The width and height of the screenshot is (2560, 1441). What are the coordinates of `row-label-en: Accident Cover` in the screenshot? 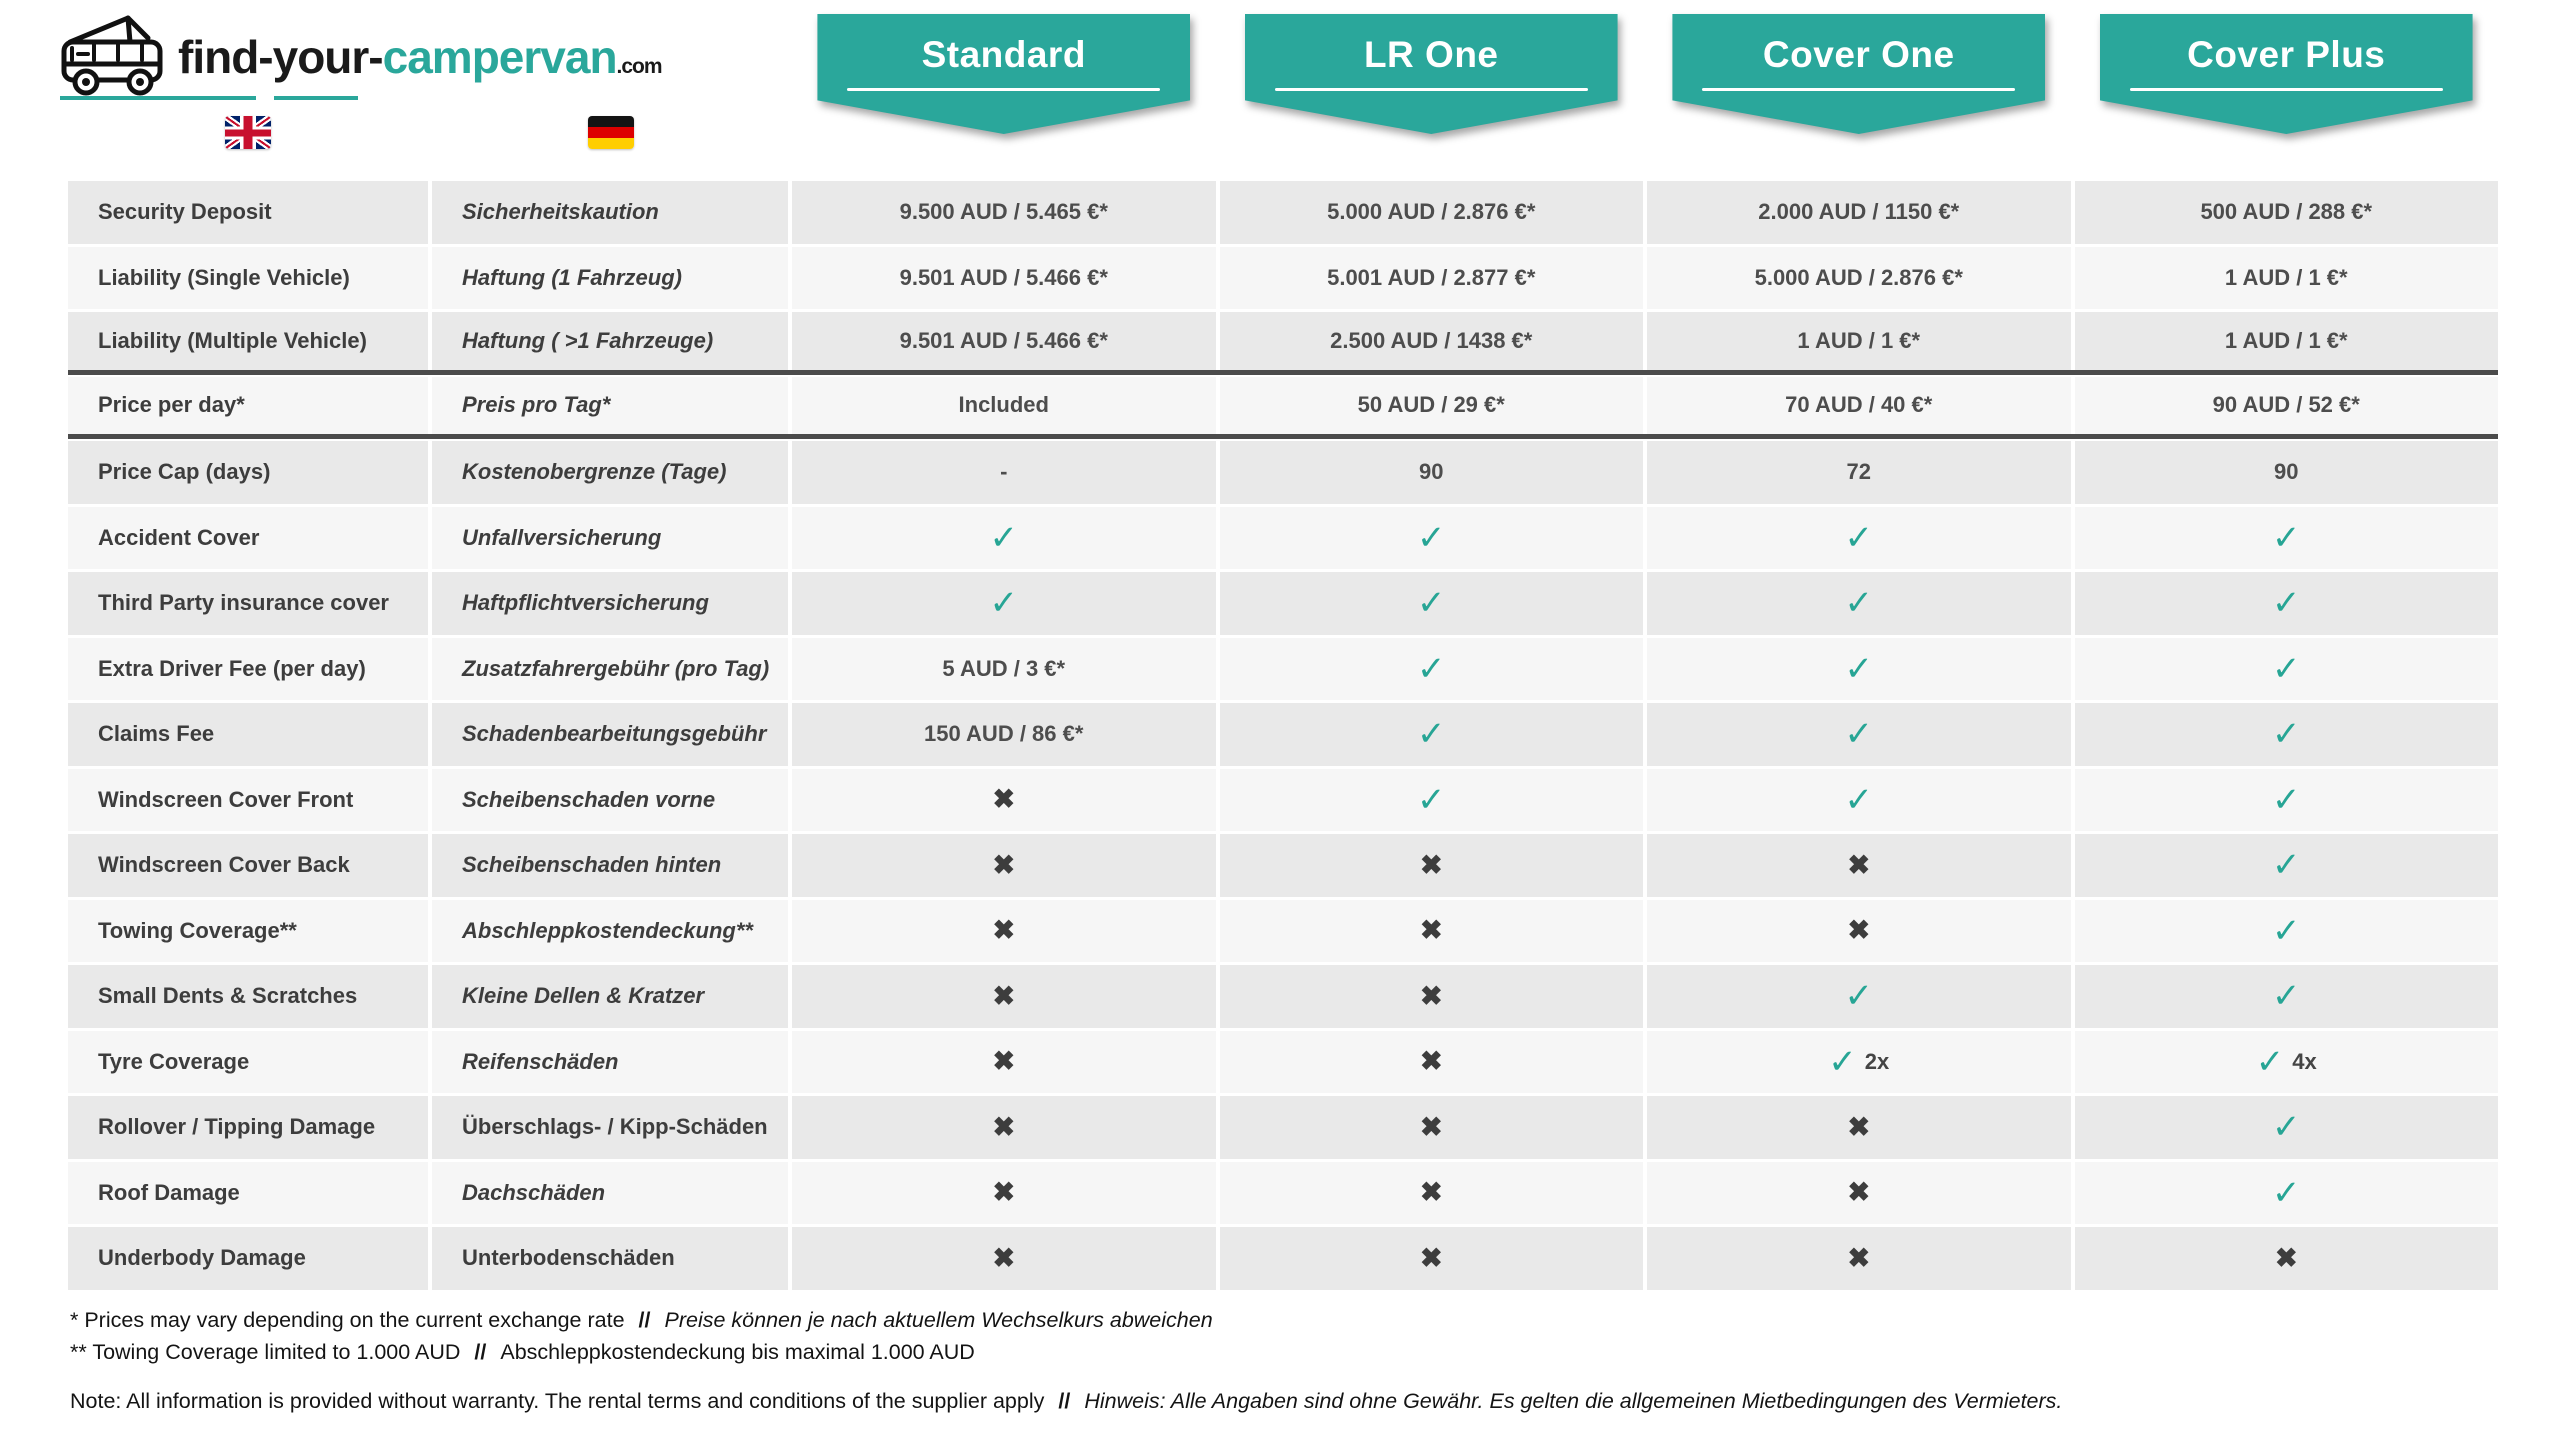 It's located at (248, 537).